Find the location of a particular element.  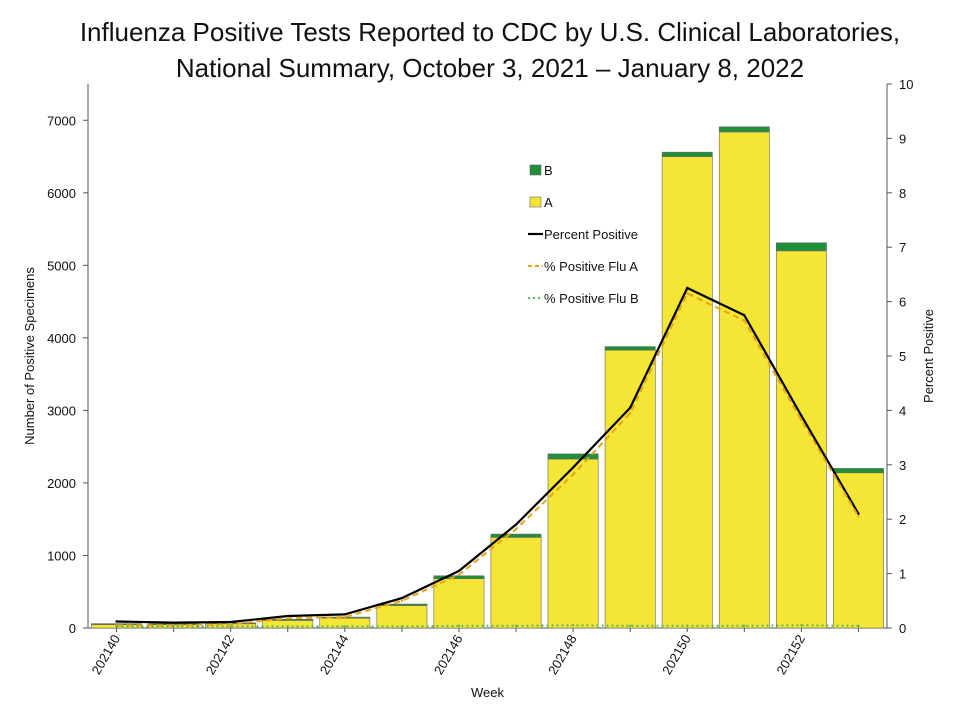

legend-swatch-b is located at coordinates (535, 170).